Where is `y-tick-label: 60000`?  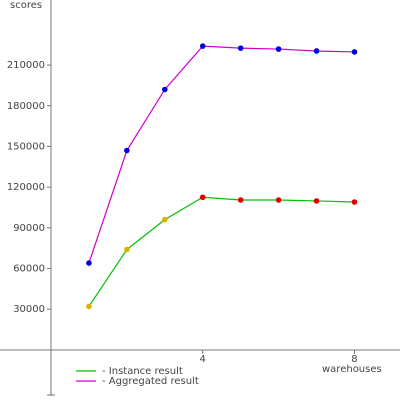 y-tick-label: 60000 is located at coordinates (29, 268).